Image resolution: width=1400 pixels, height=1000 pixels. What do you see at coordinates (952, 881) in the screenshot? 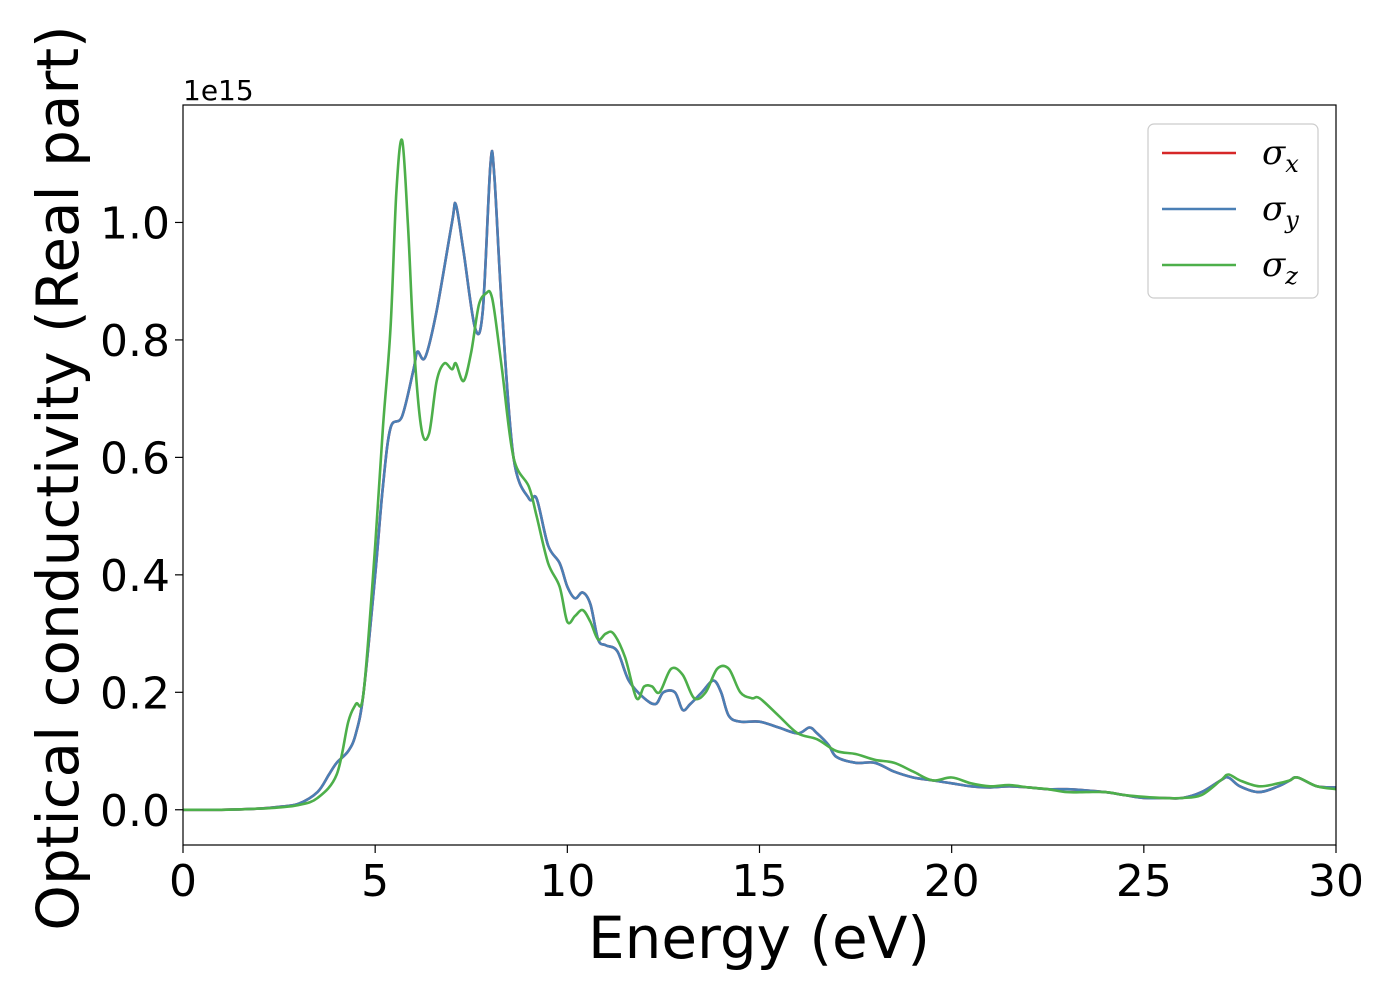
I see `x-tick-label: 20` at bounding box center [952, 881].